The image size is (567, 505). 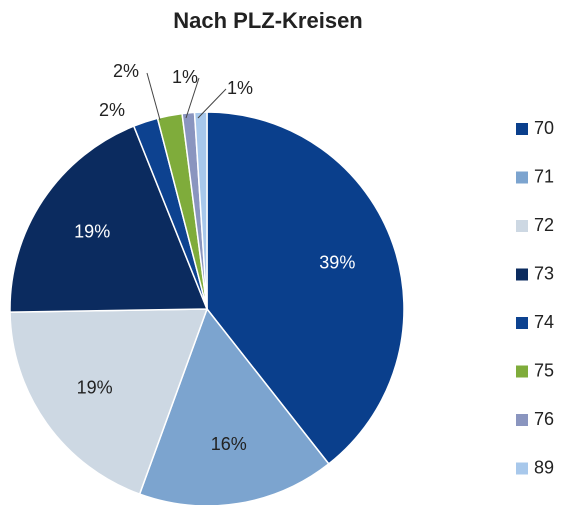 I want to click on legend-label: 74, so click(x=544, y=322).